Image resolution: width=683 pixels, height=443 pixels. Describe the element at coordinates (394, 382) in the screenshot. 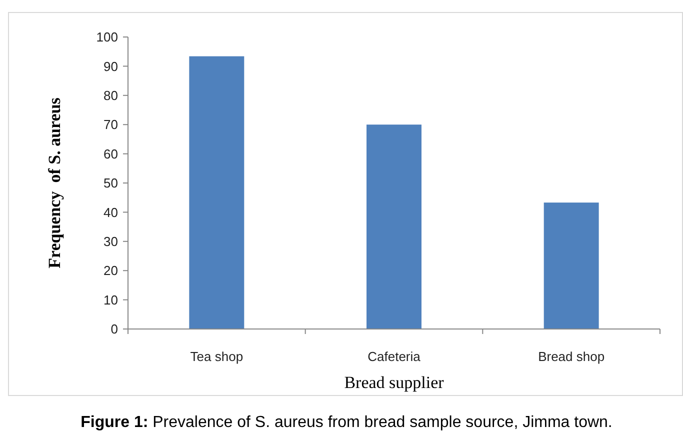

I see `x-axis-title: Bread supplier` at that location.